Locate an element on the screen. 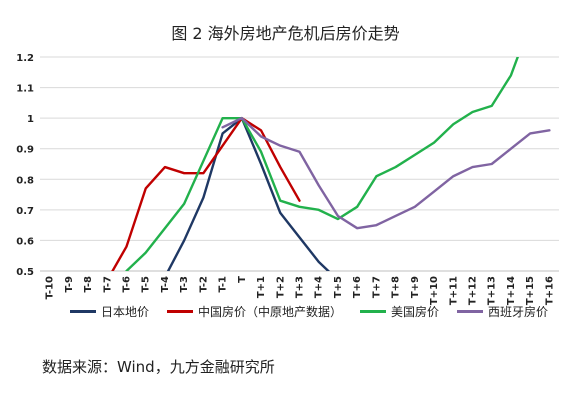 This screenshot has width=571, height=402. x-tick-label: T-10 is located at coordinates (50, 287).